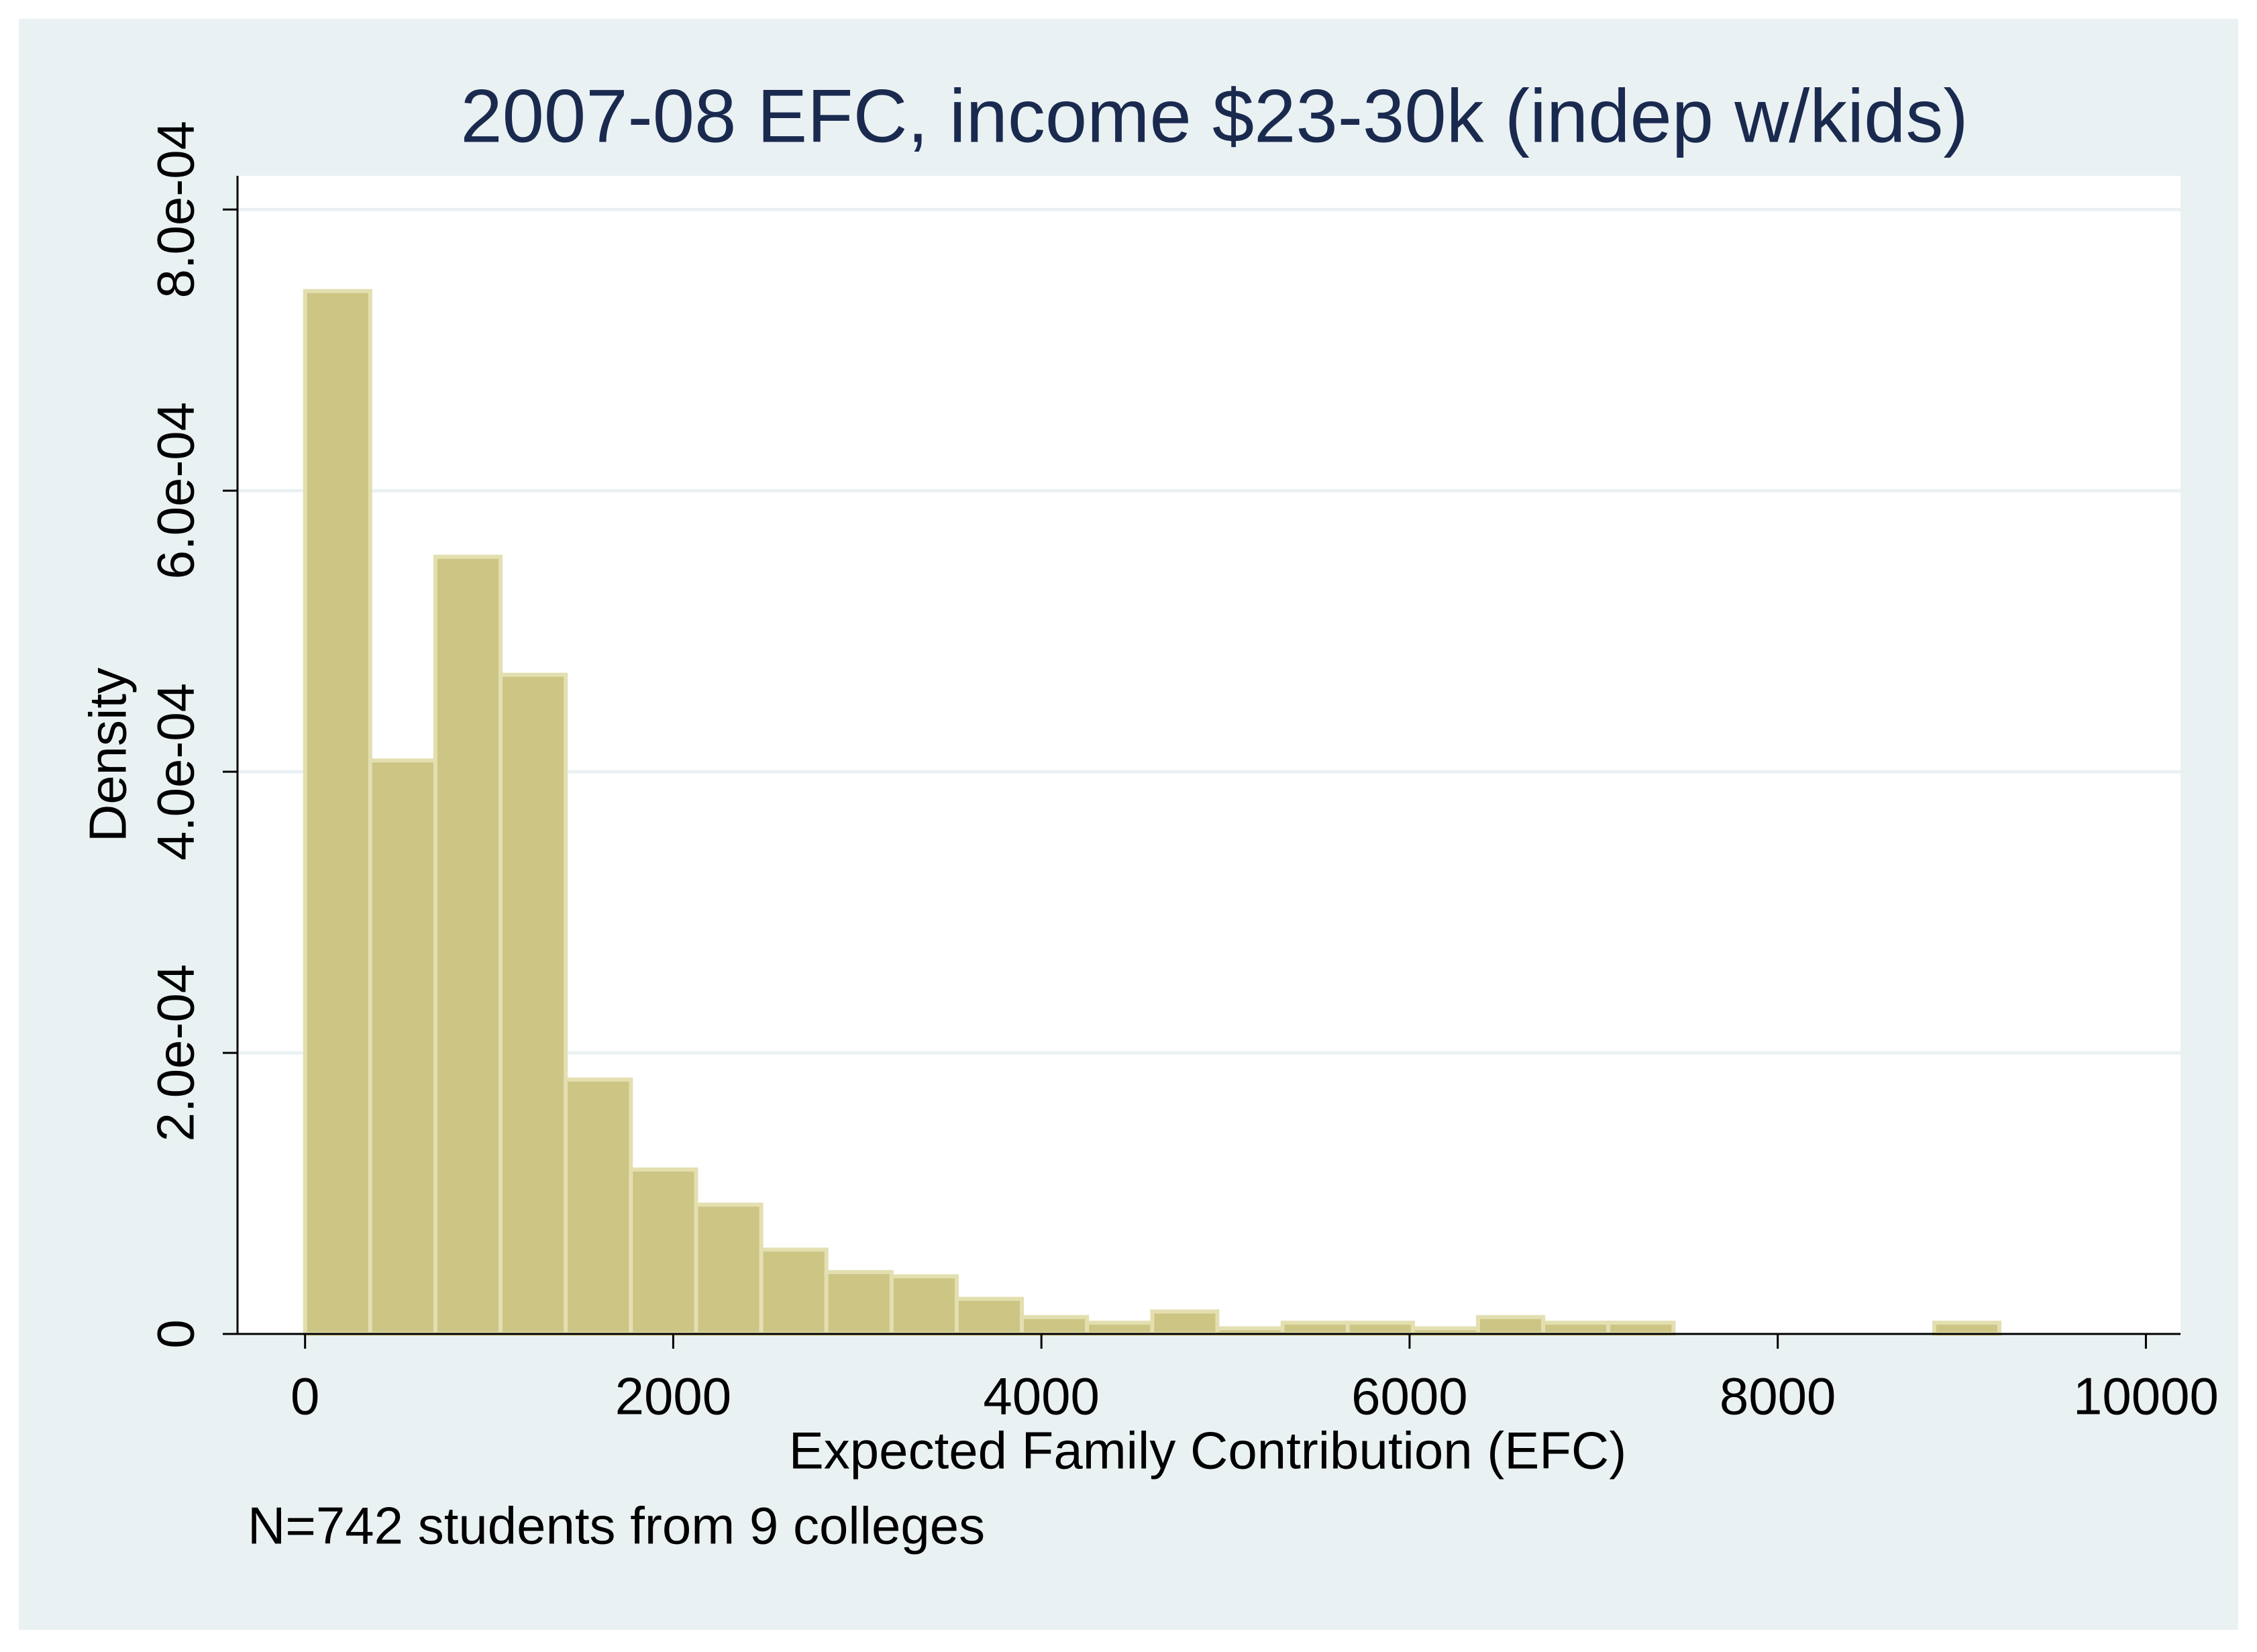 This screenshot has width=2257, height=1652. Describe the element at coordinates (673, 1396) in the screenshot. I see `x-tick-label: 2000` at that location.